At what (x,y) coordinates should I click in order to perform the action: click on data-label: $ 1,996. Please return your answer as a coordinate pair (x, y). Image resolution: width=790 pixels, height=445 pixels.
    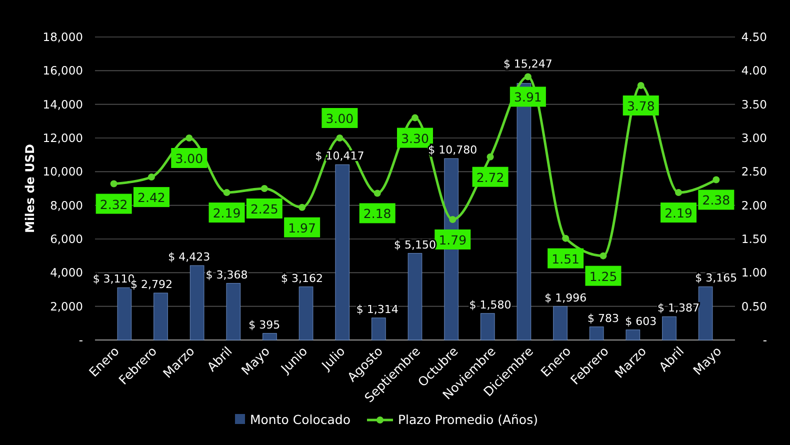
    Looking at the image, I should click on (565, 297).